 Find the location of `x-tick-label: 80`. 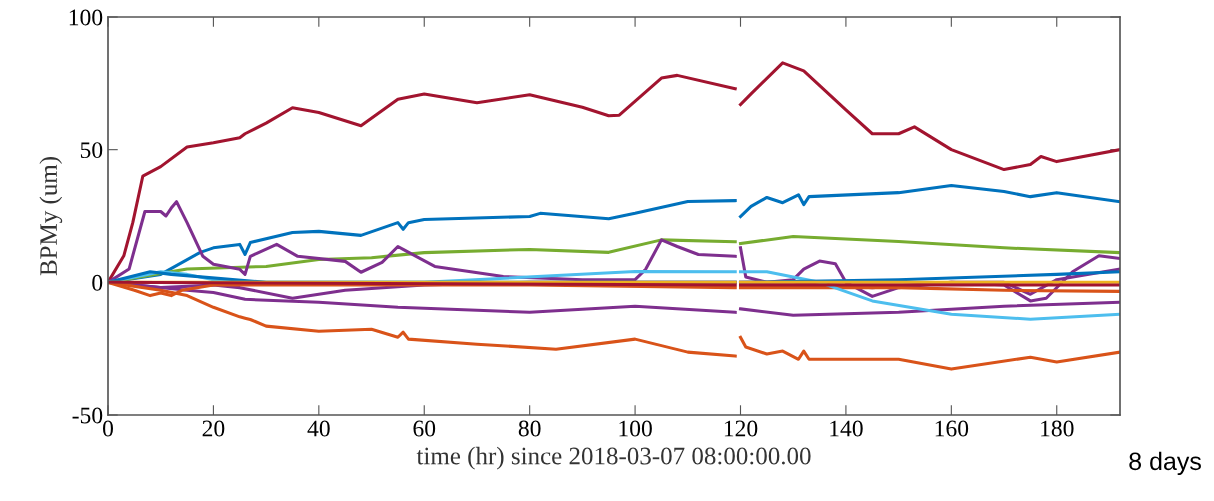

x-tick-label: 80 is located at coordinates (529, 428).